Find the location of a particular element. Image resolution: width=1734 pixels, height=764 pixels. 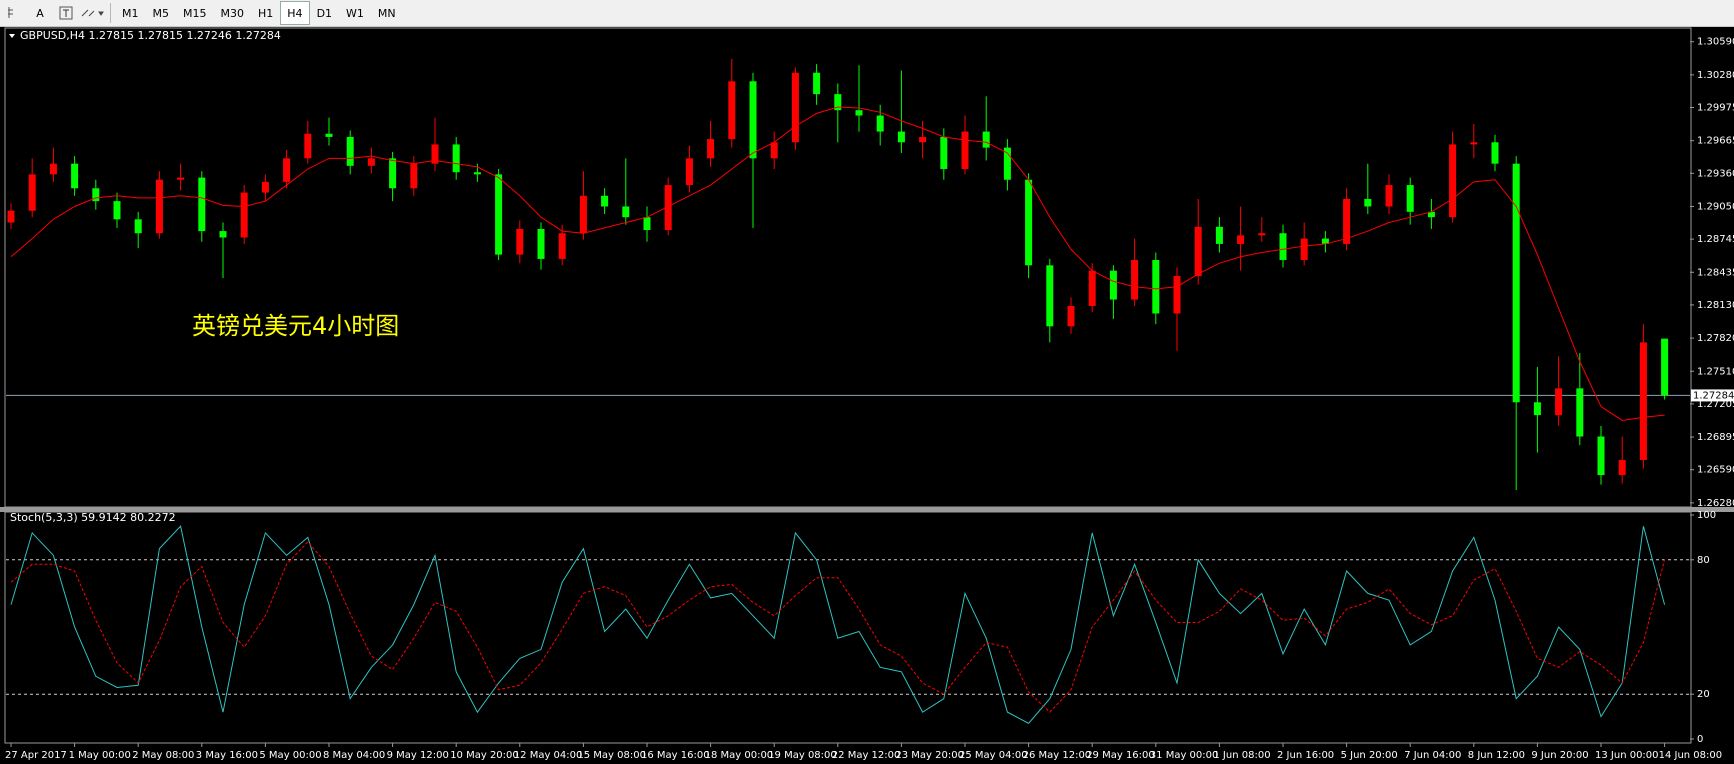

bid-label: 1.27284 is located at coordinates (1713, 395).